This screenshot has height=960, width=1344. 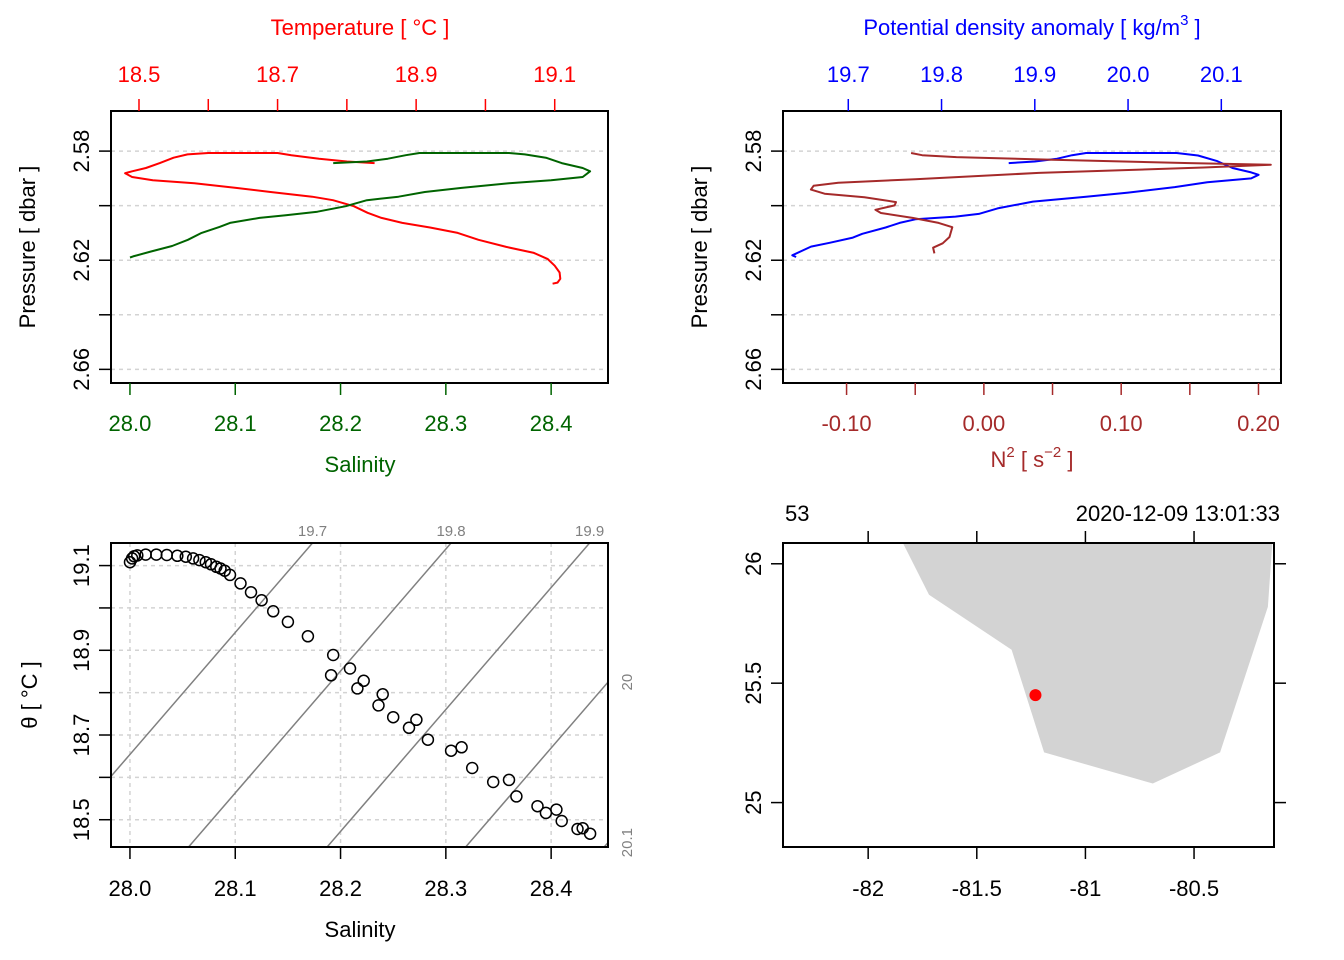 I want to click on tick-label: 18.9, so click(x=81, y=650).